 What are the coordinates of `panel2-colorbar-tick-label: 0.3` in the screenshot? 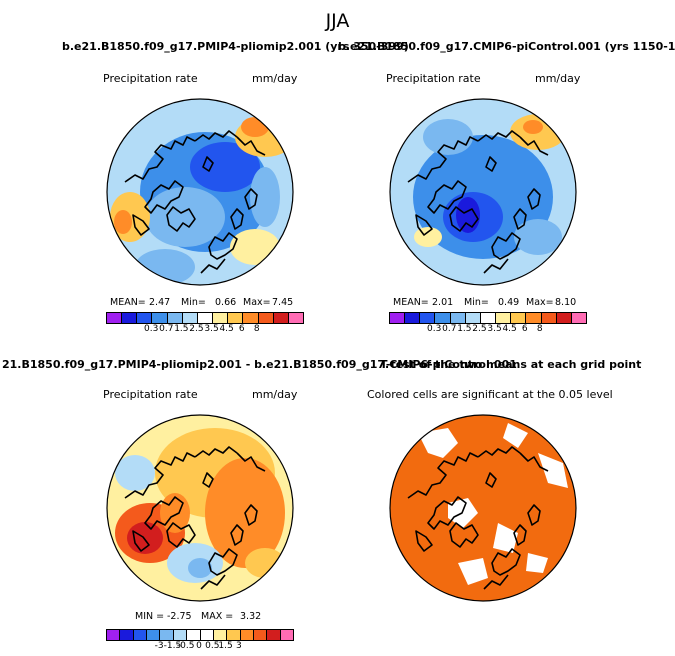 It's located at (434, 329).